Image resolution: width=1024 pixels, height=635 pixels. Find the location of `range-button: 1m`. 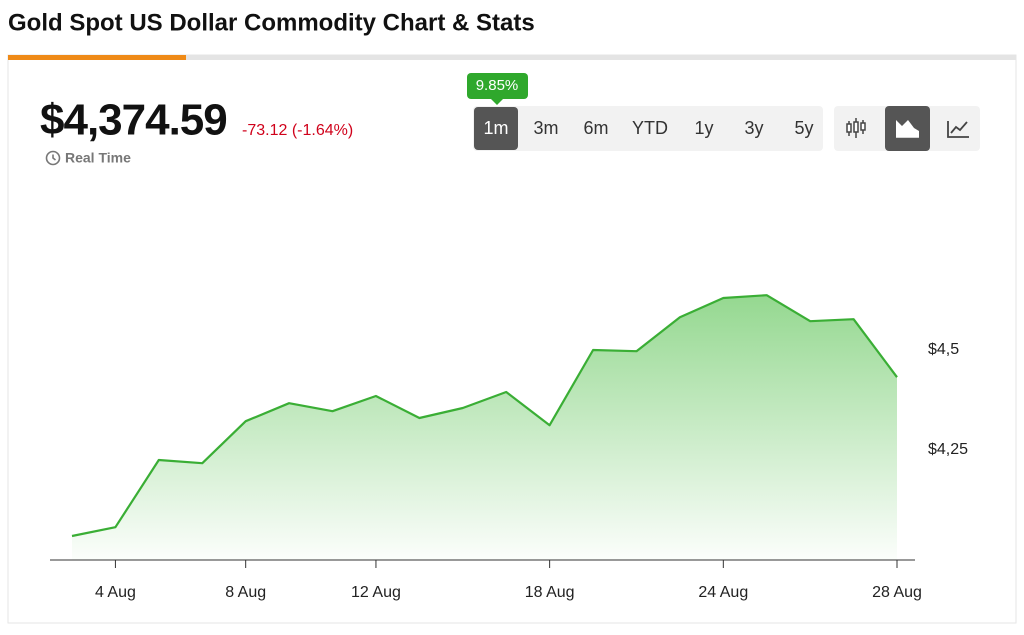

range-button: 1m is located at coordinates (495, 128).